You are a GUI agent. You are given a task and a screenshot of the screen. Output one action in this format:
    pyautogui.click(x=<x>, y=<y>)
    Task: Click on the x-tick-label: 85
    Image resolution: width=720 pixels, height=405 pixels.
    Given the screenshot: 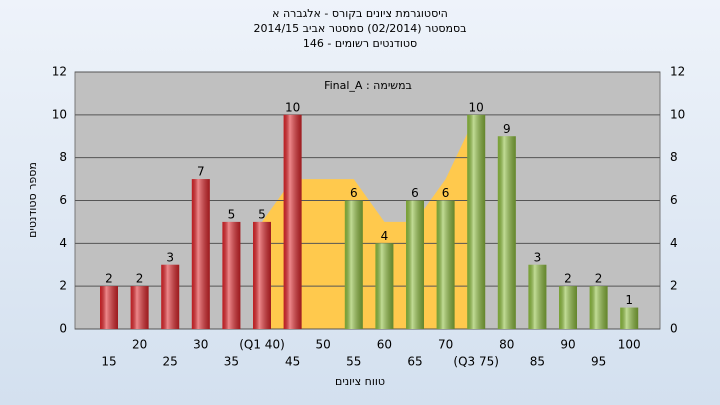 What is the action you would take?
    pyautogui.click(x=537, y=362)
    